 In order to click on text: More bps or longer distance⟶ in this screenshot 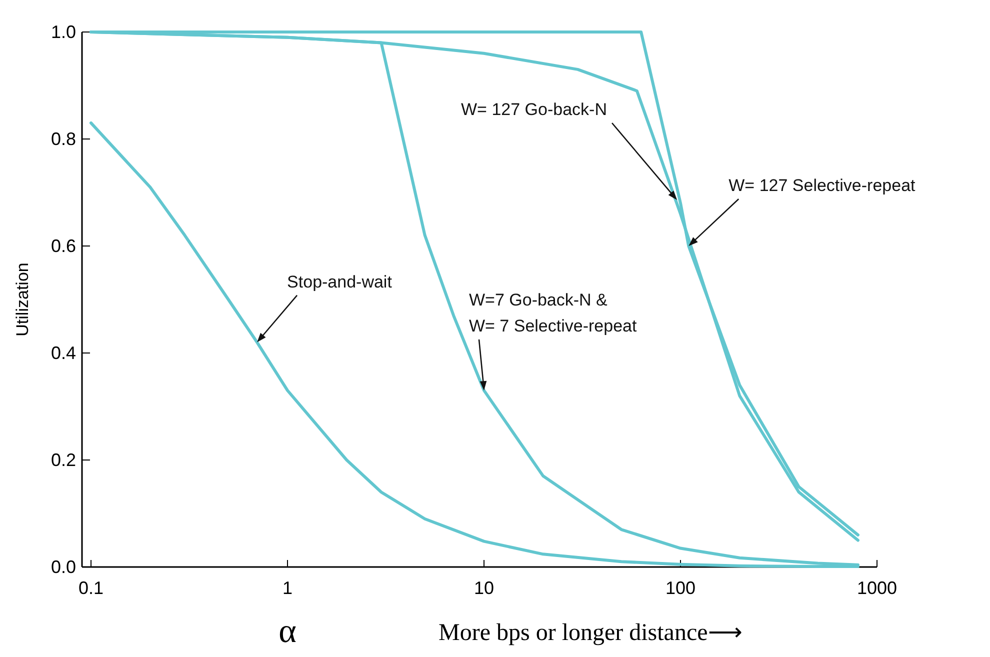, I will do `click(590, 633)`.